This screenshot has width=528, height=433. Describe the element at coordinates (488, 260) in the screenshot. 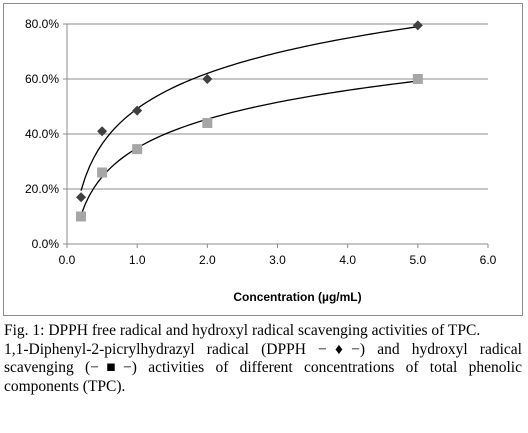

I see `x-tick-label: 6.0` at that location.